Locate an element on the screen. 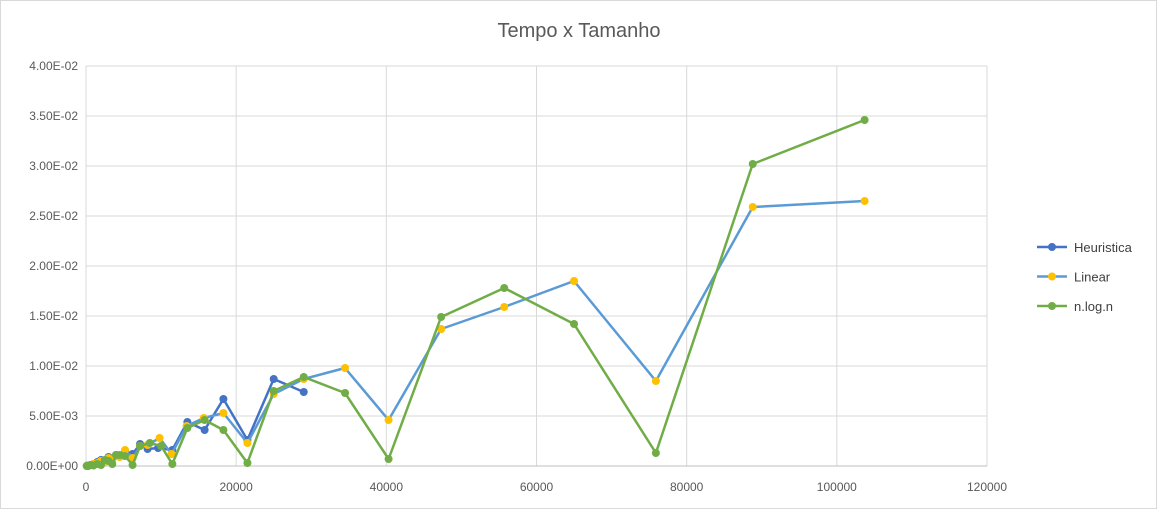  chart-title: Tempo x Tamanho is located at coordinates (578, 31).